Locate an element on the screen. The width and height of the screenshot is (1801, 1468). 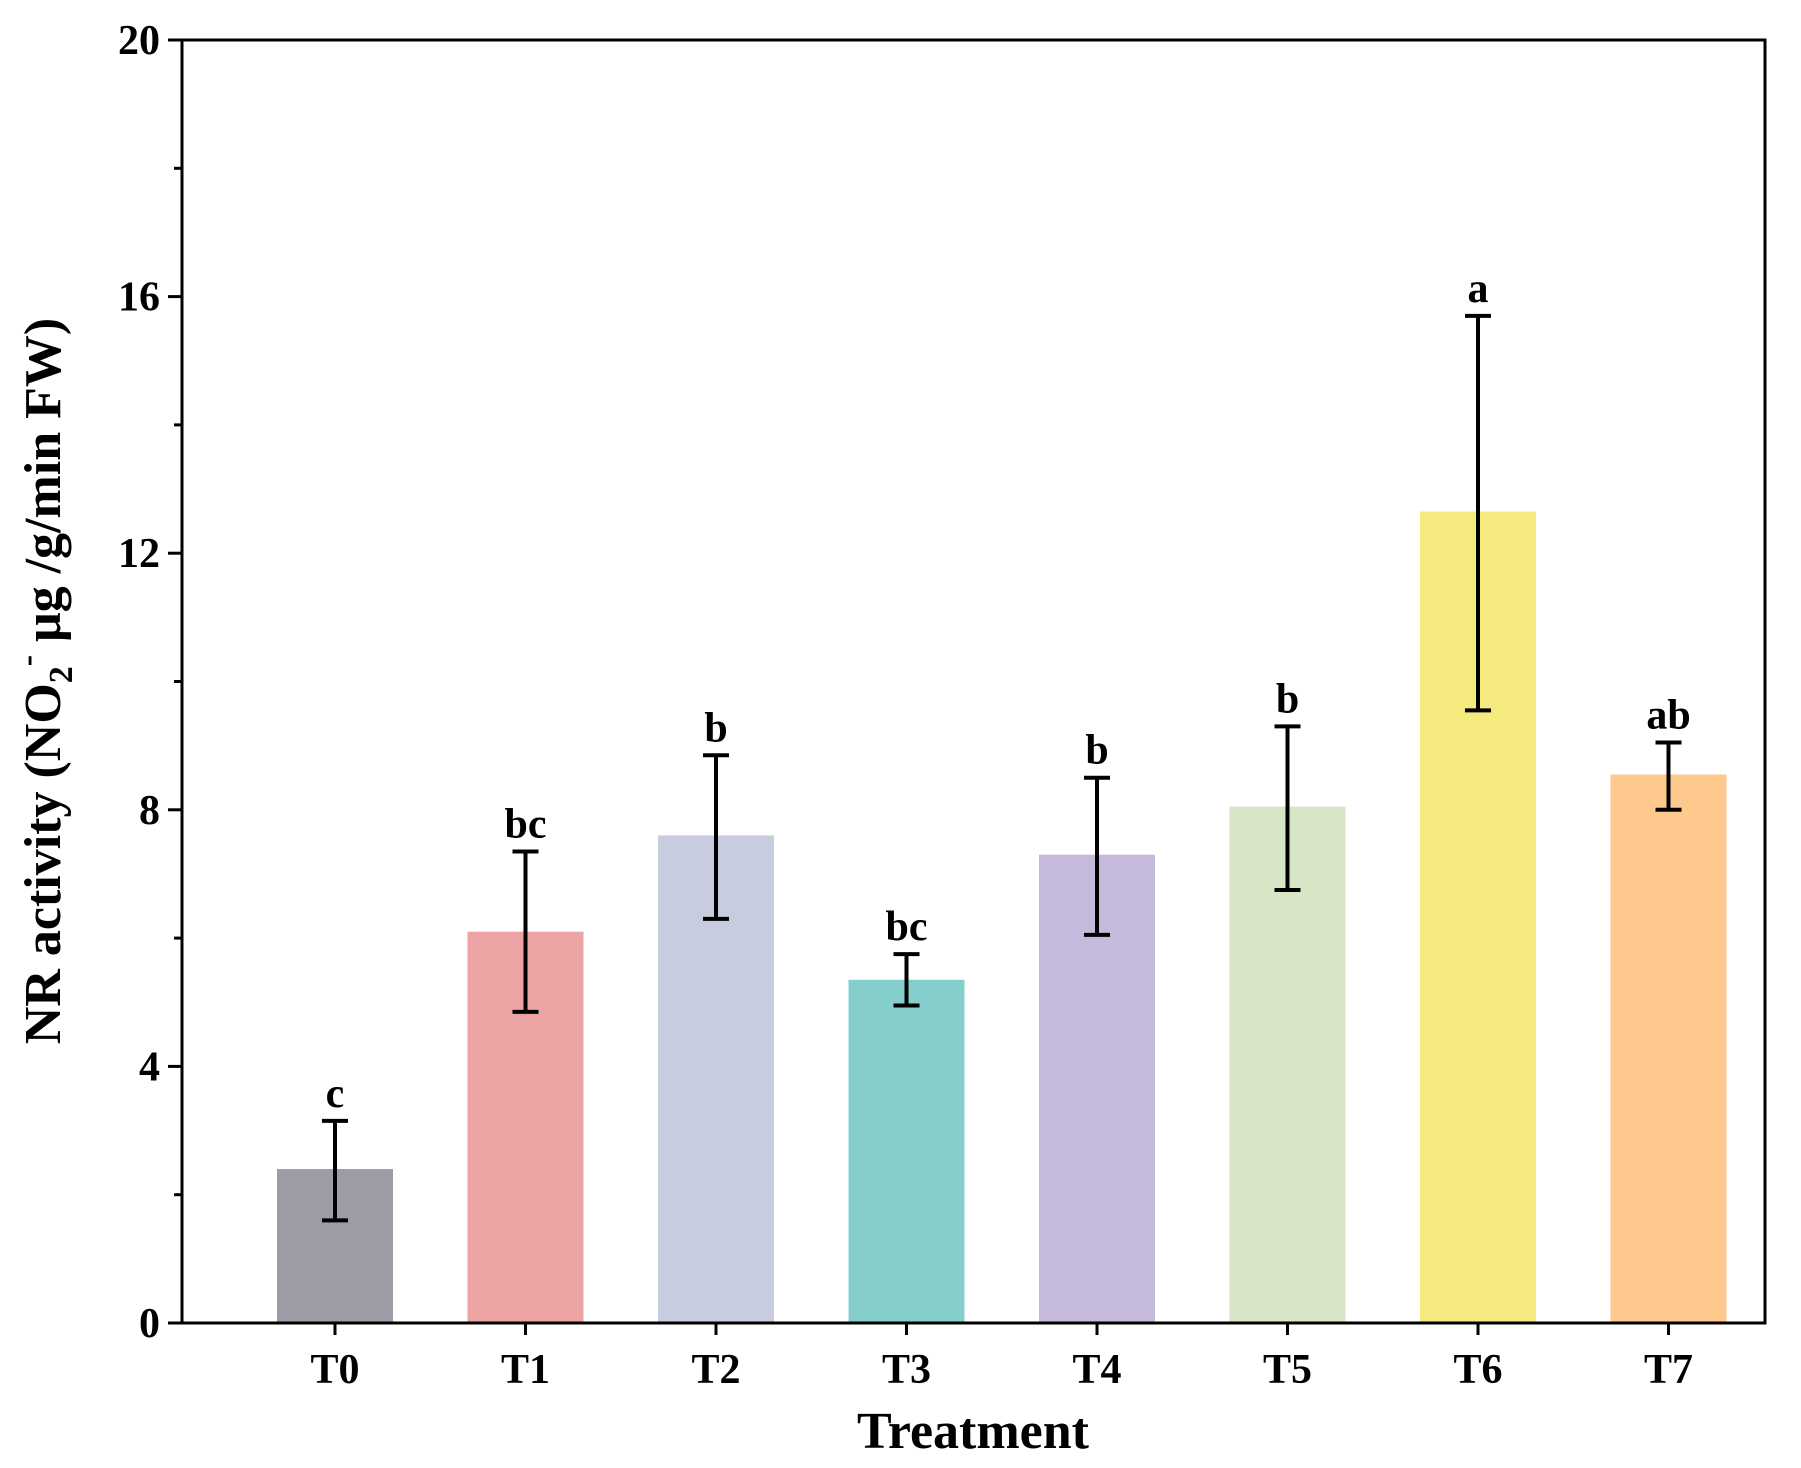
x-tick-label-t4: T4 is located at coordinates (1096, 1370).